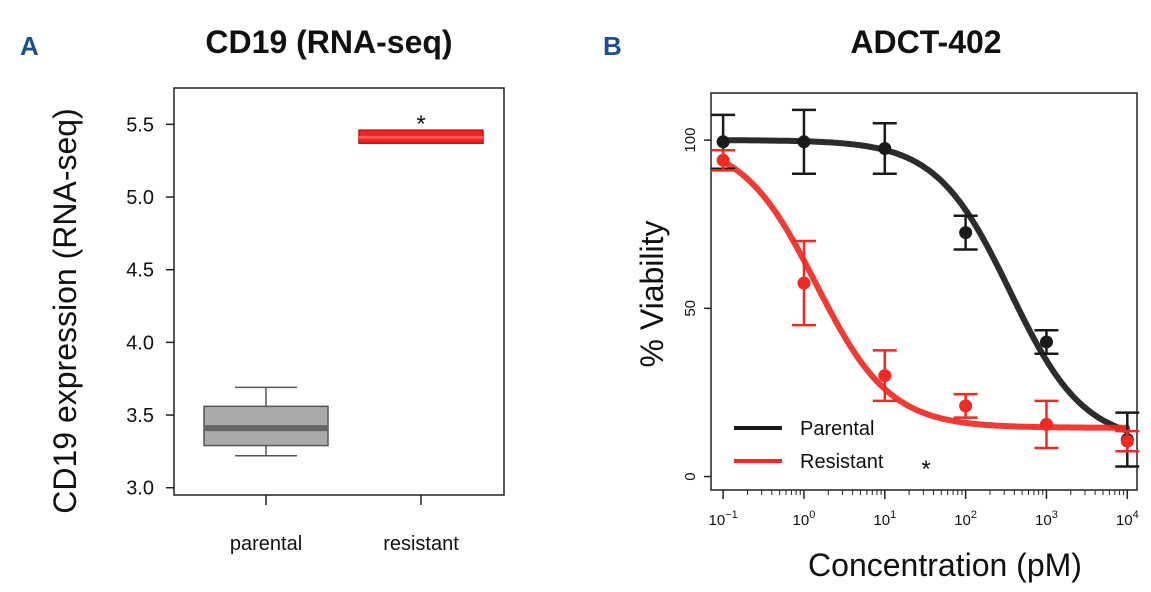  Describe the element at coordinates (421, 544) in the screenshot. I see `a-x-tick-label: resistant` at that location.